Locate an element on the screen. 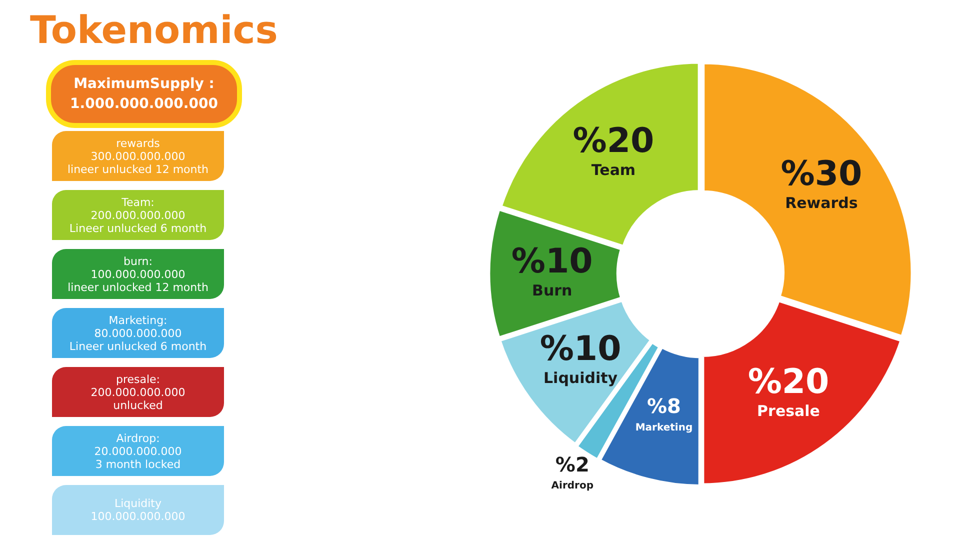 This screenshot has height=547, width=962. slice-label: Presale is located at coordinates (788, 411).